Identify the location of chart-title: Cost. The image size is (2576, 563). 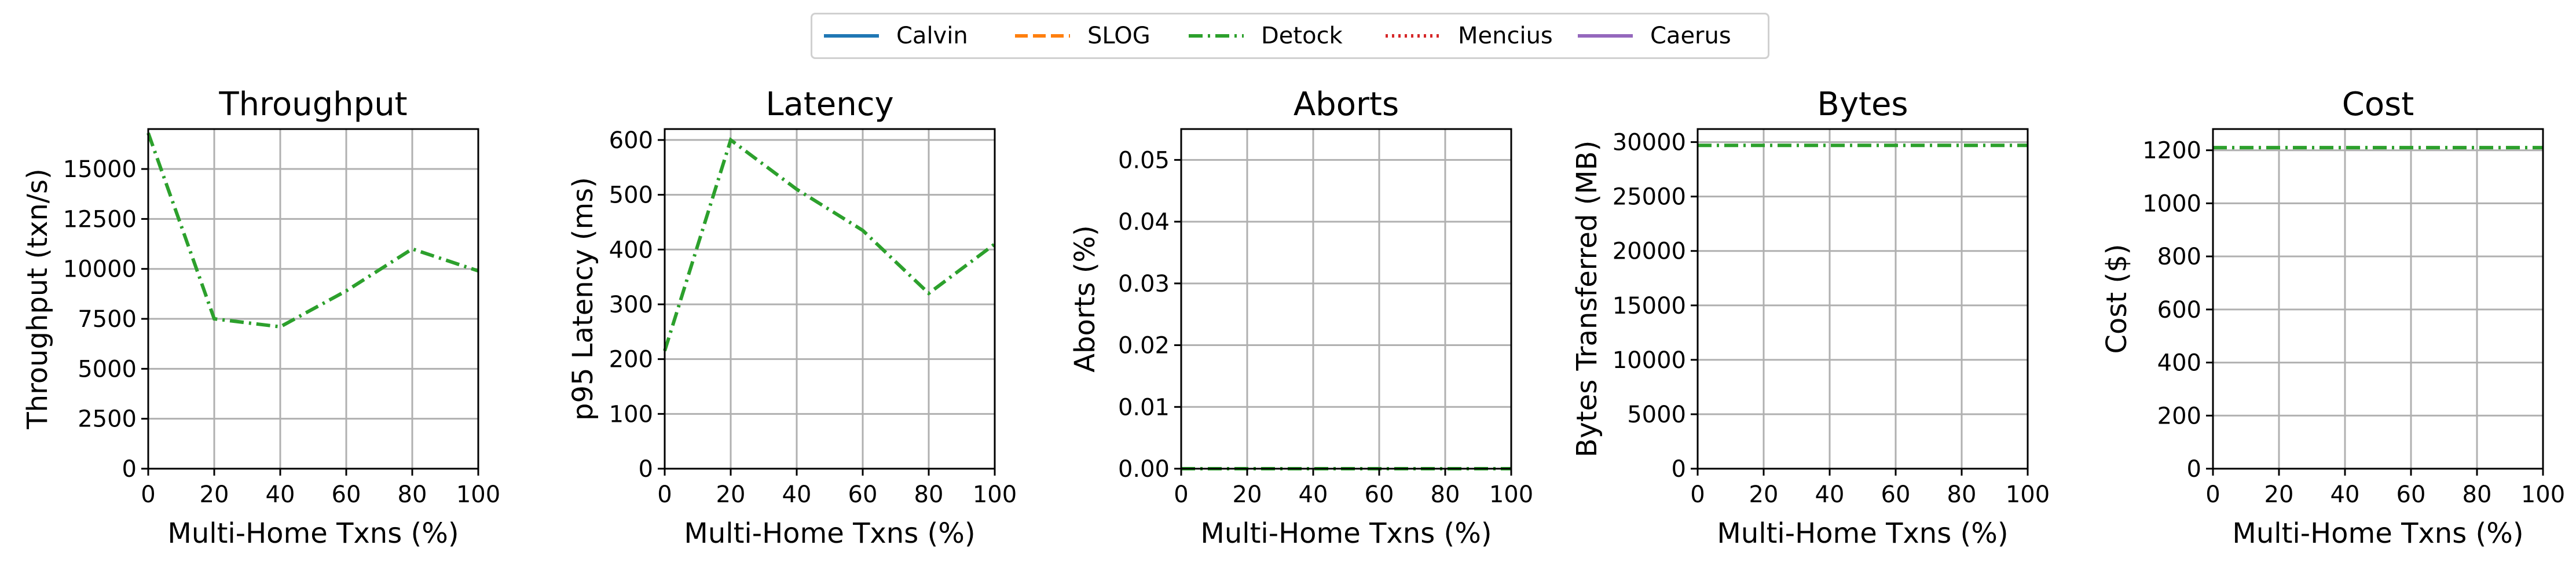
(2378, 105).